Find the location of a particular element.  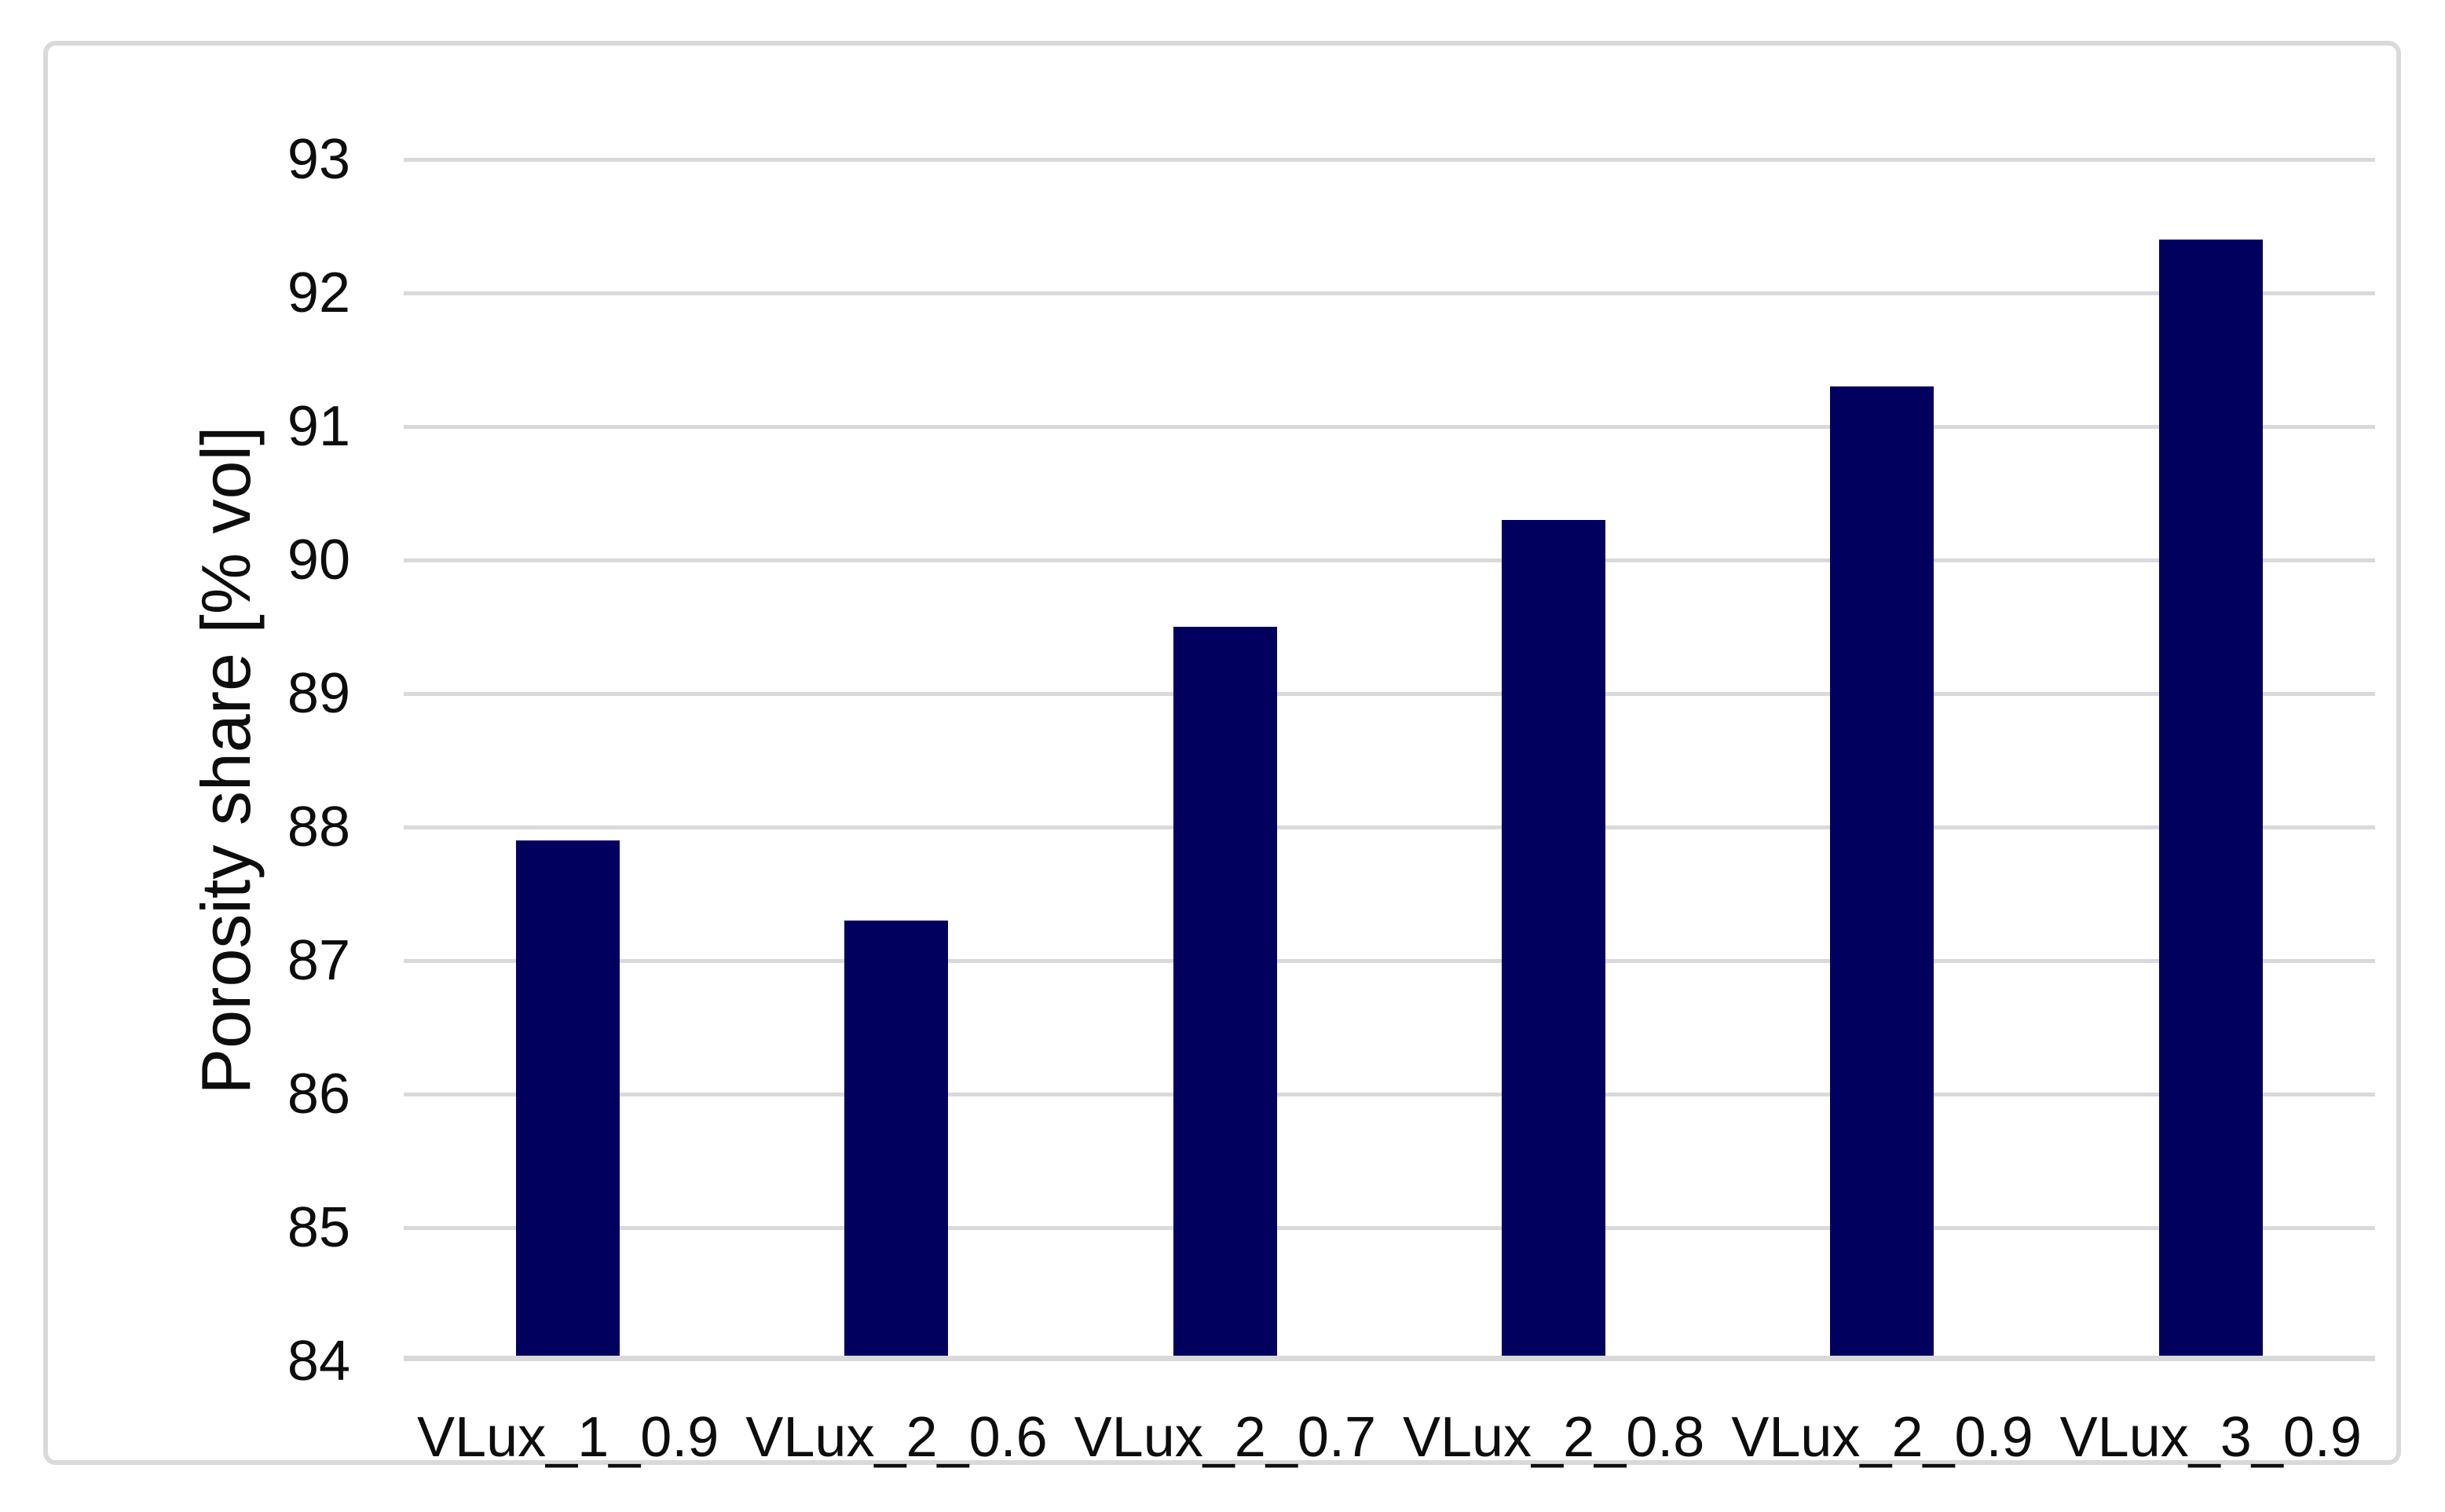

y-tick-label: 84 is located at coordinates (318, 1361).